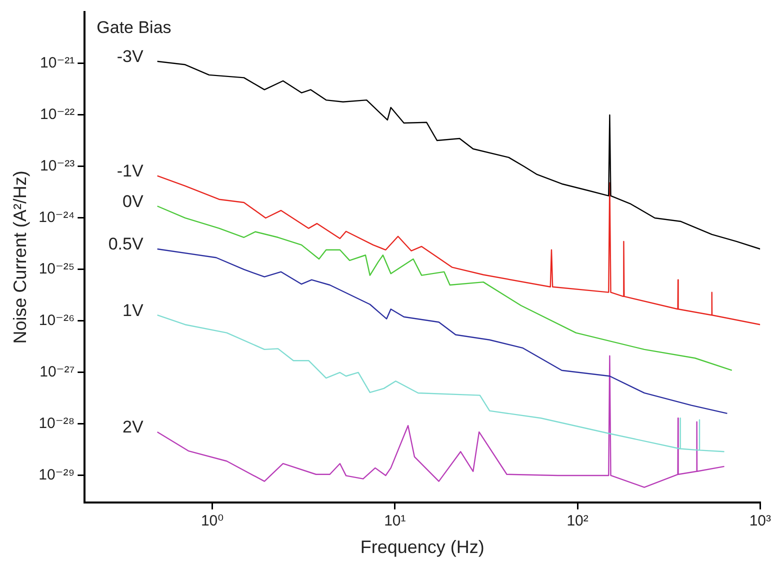 This screenshot has height=569, width=774. I want to click on y-tick-label: 10⁻²², so click(57, 115).